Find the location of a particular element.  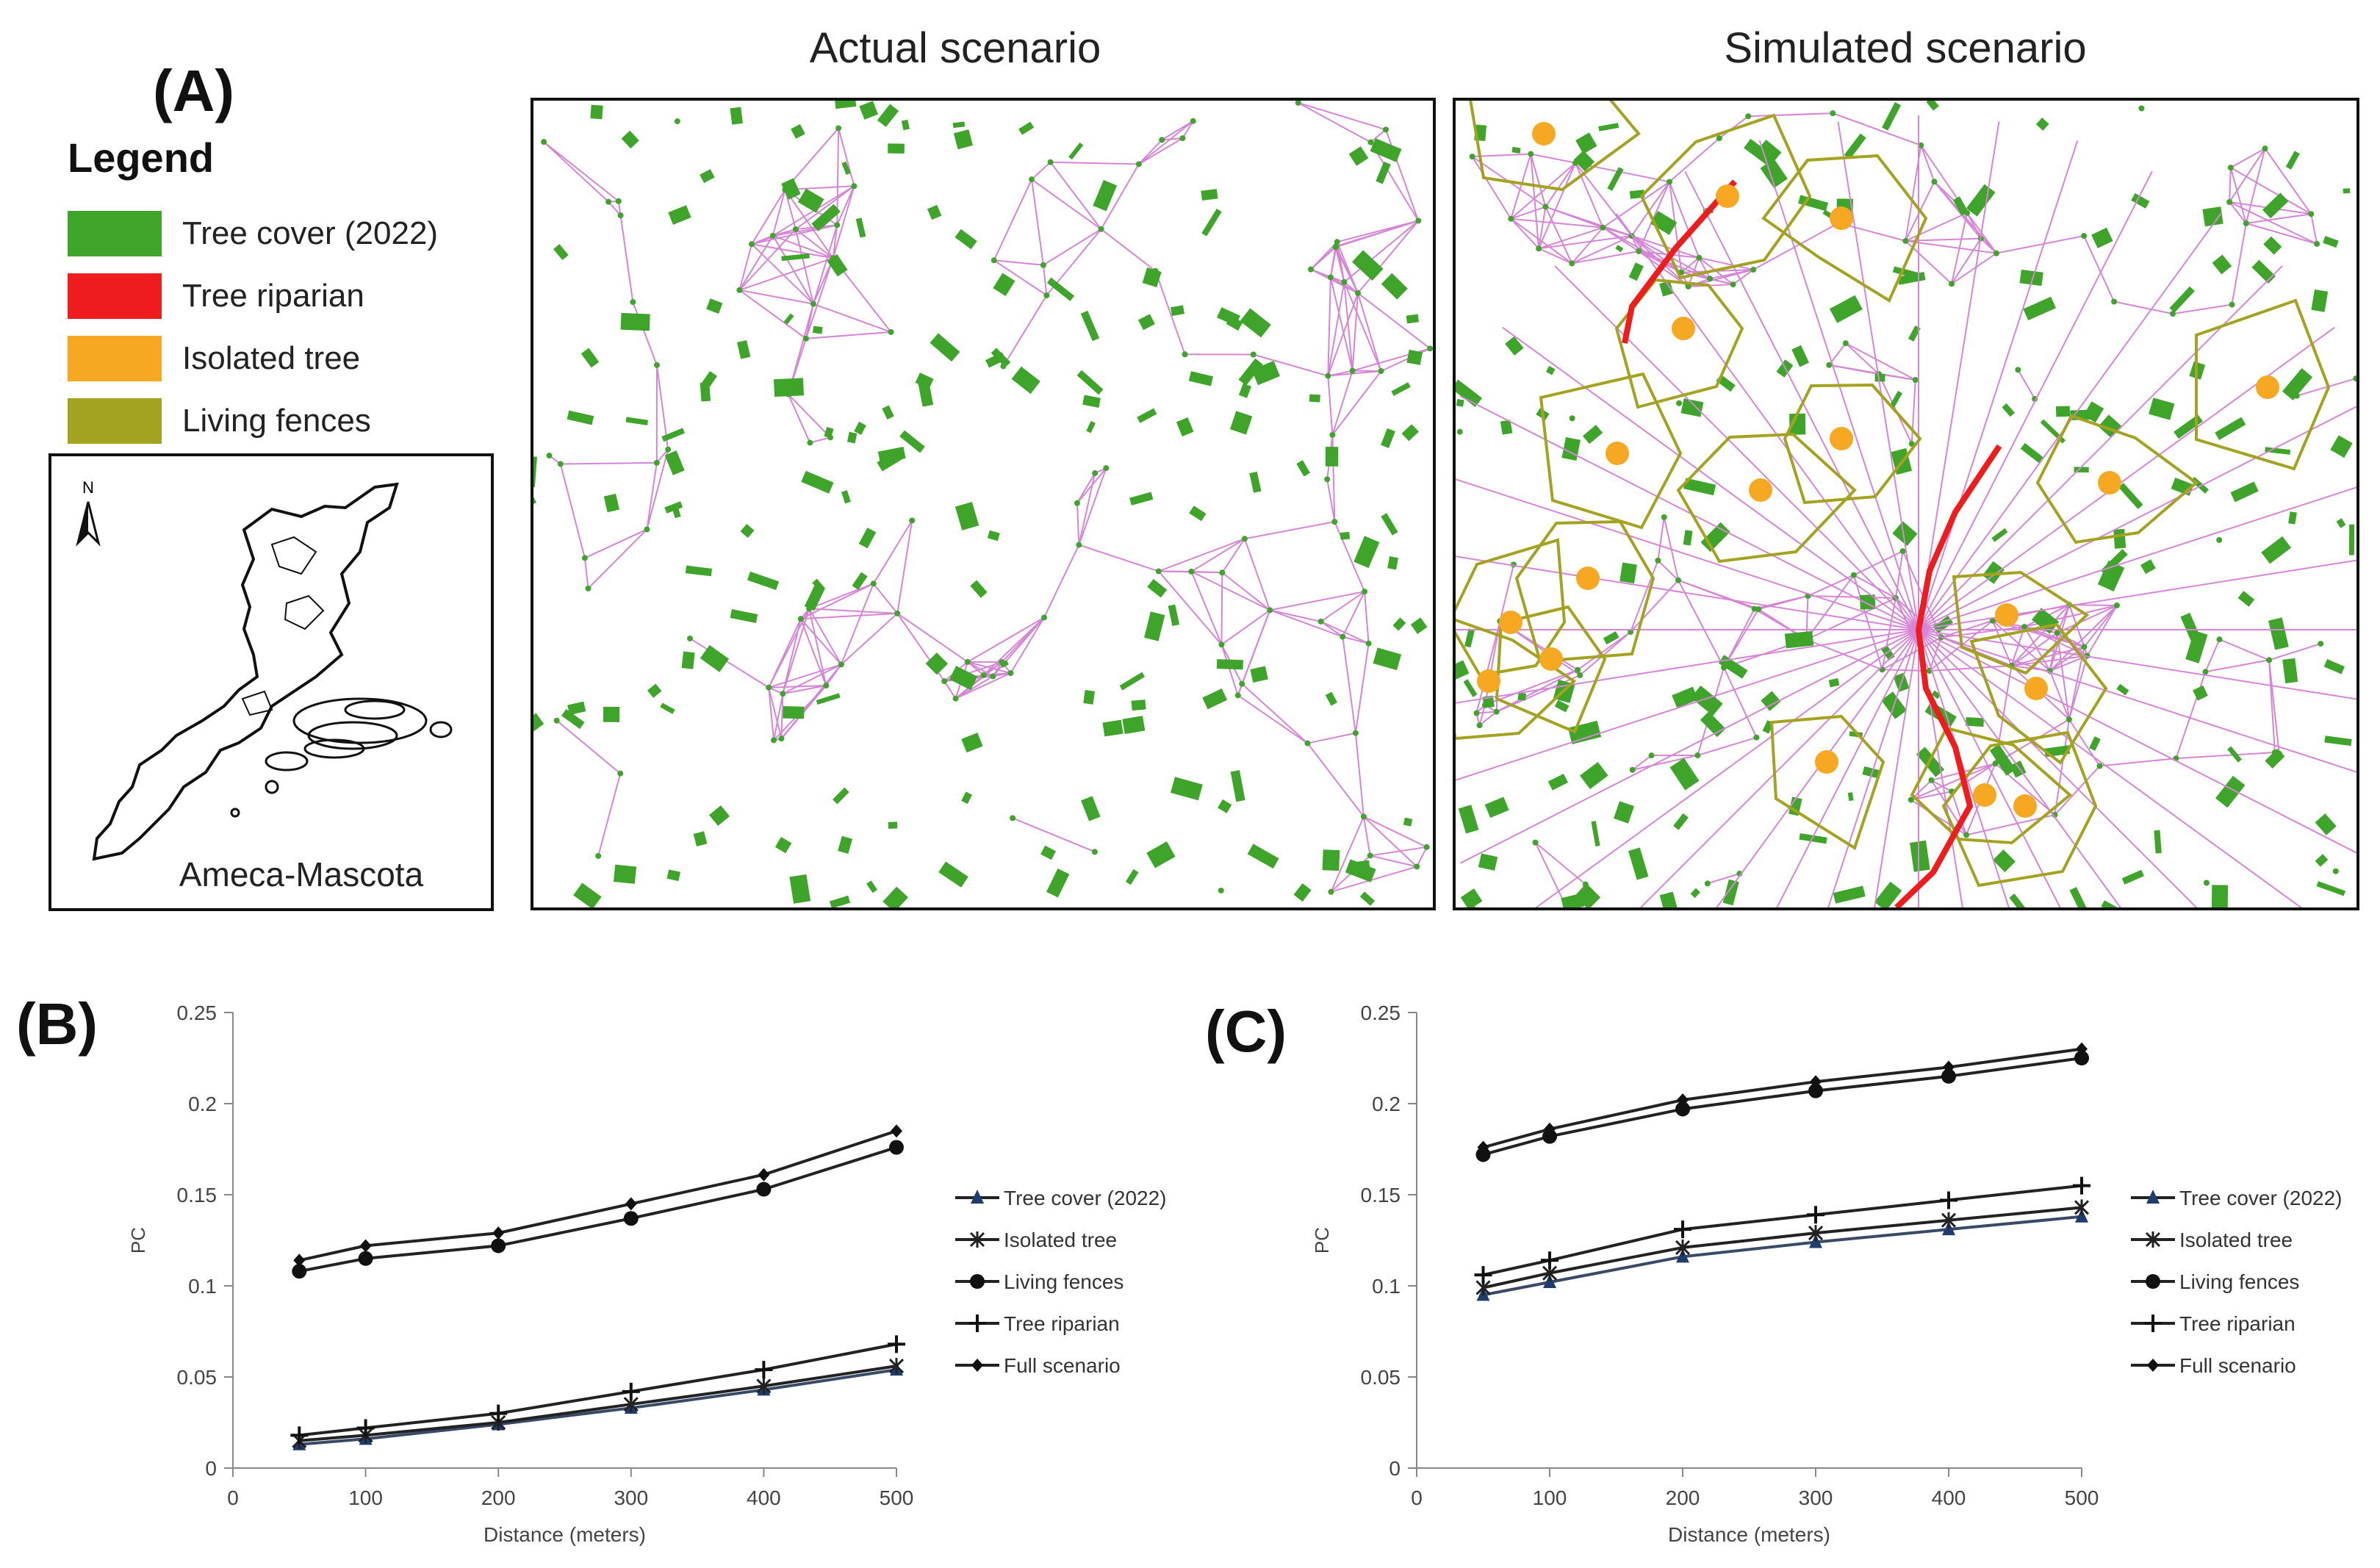

series-full-scenario is located at coordinates (1782, 1098).